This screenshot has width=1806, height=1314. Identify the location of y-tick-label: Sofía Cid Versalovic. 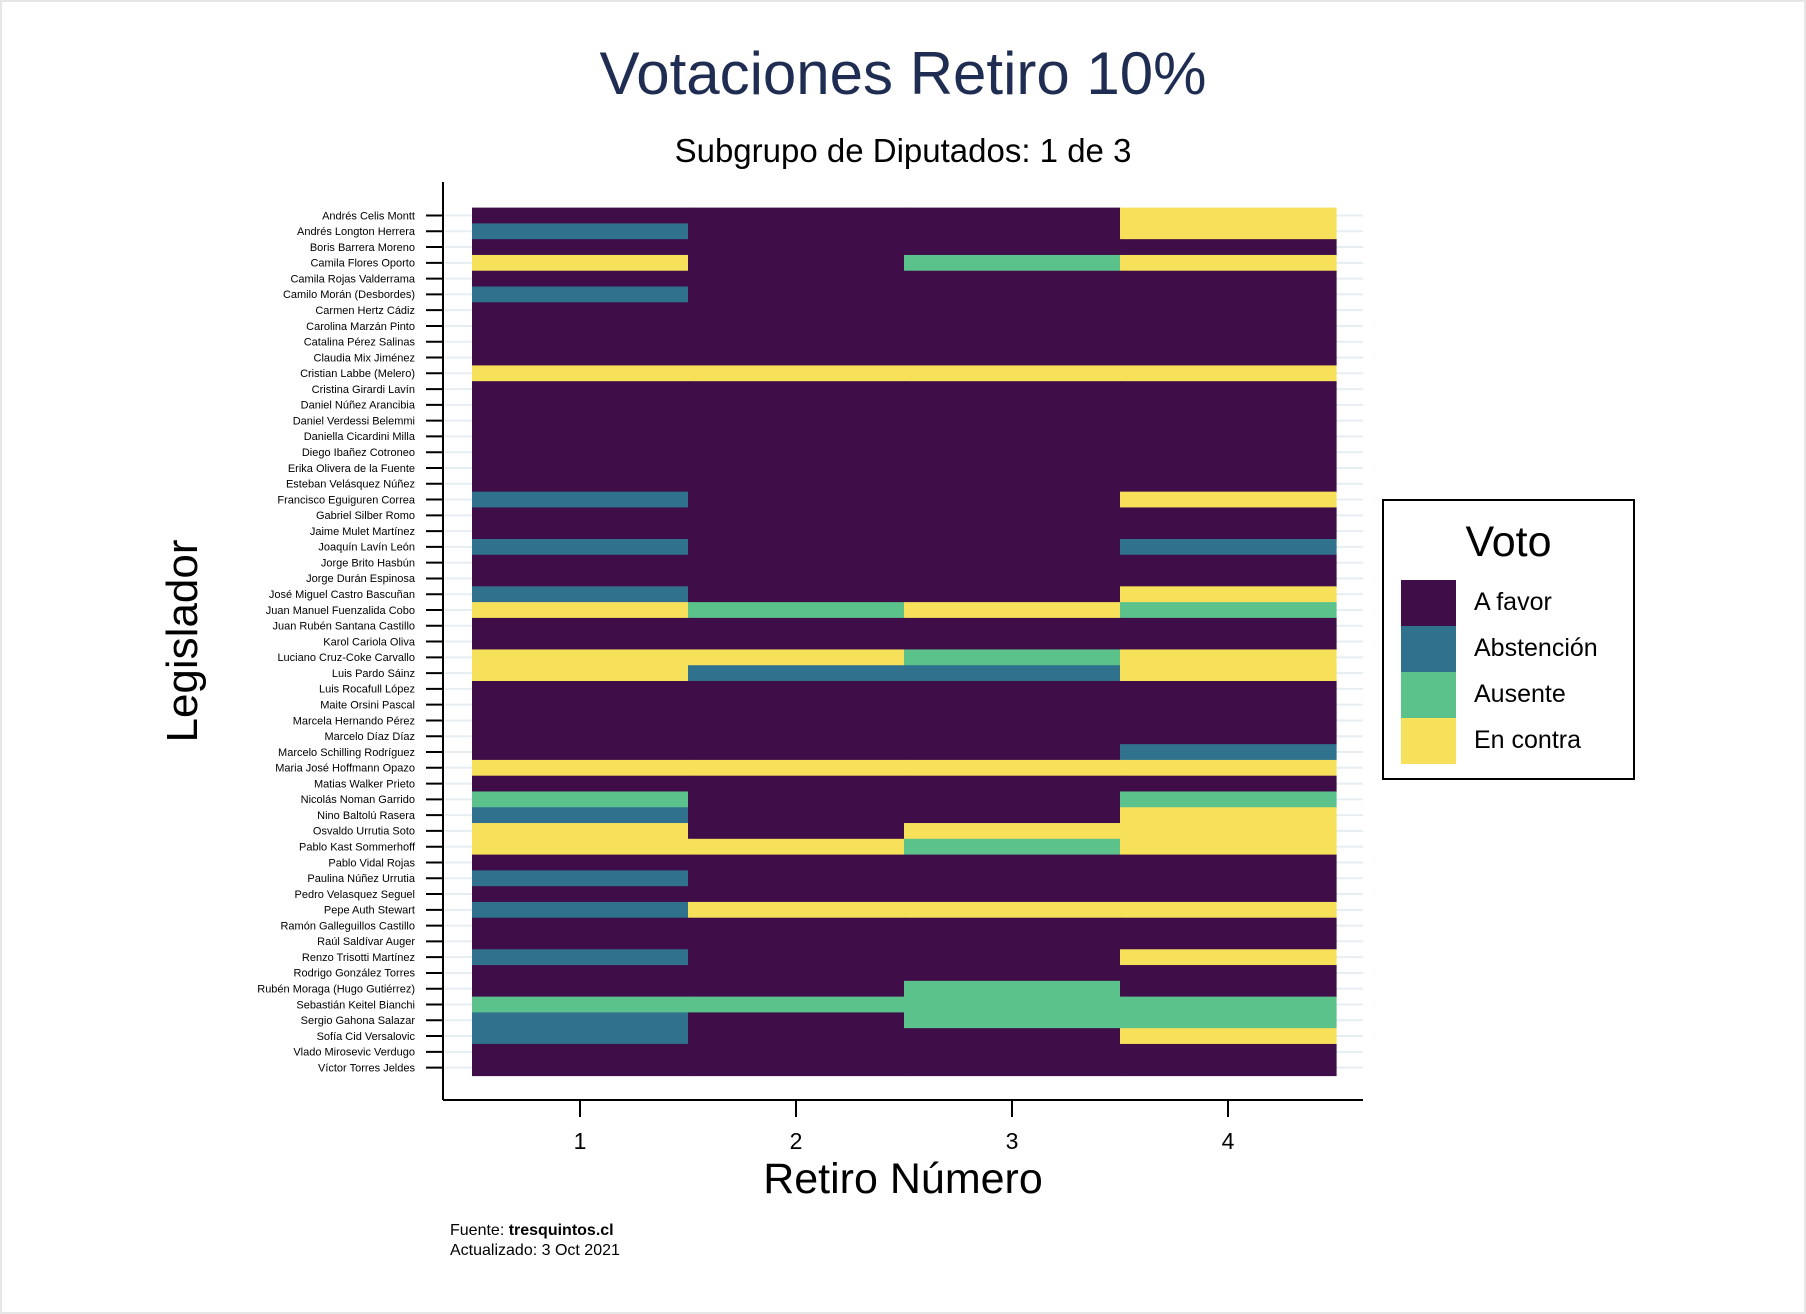
(366, 1037).